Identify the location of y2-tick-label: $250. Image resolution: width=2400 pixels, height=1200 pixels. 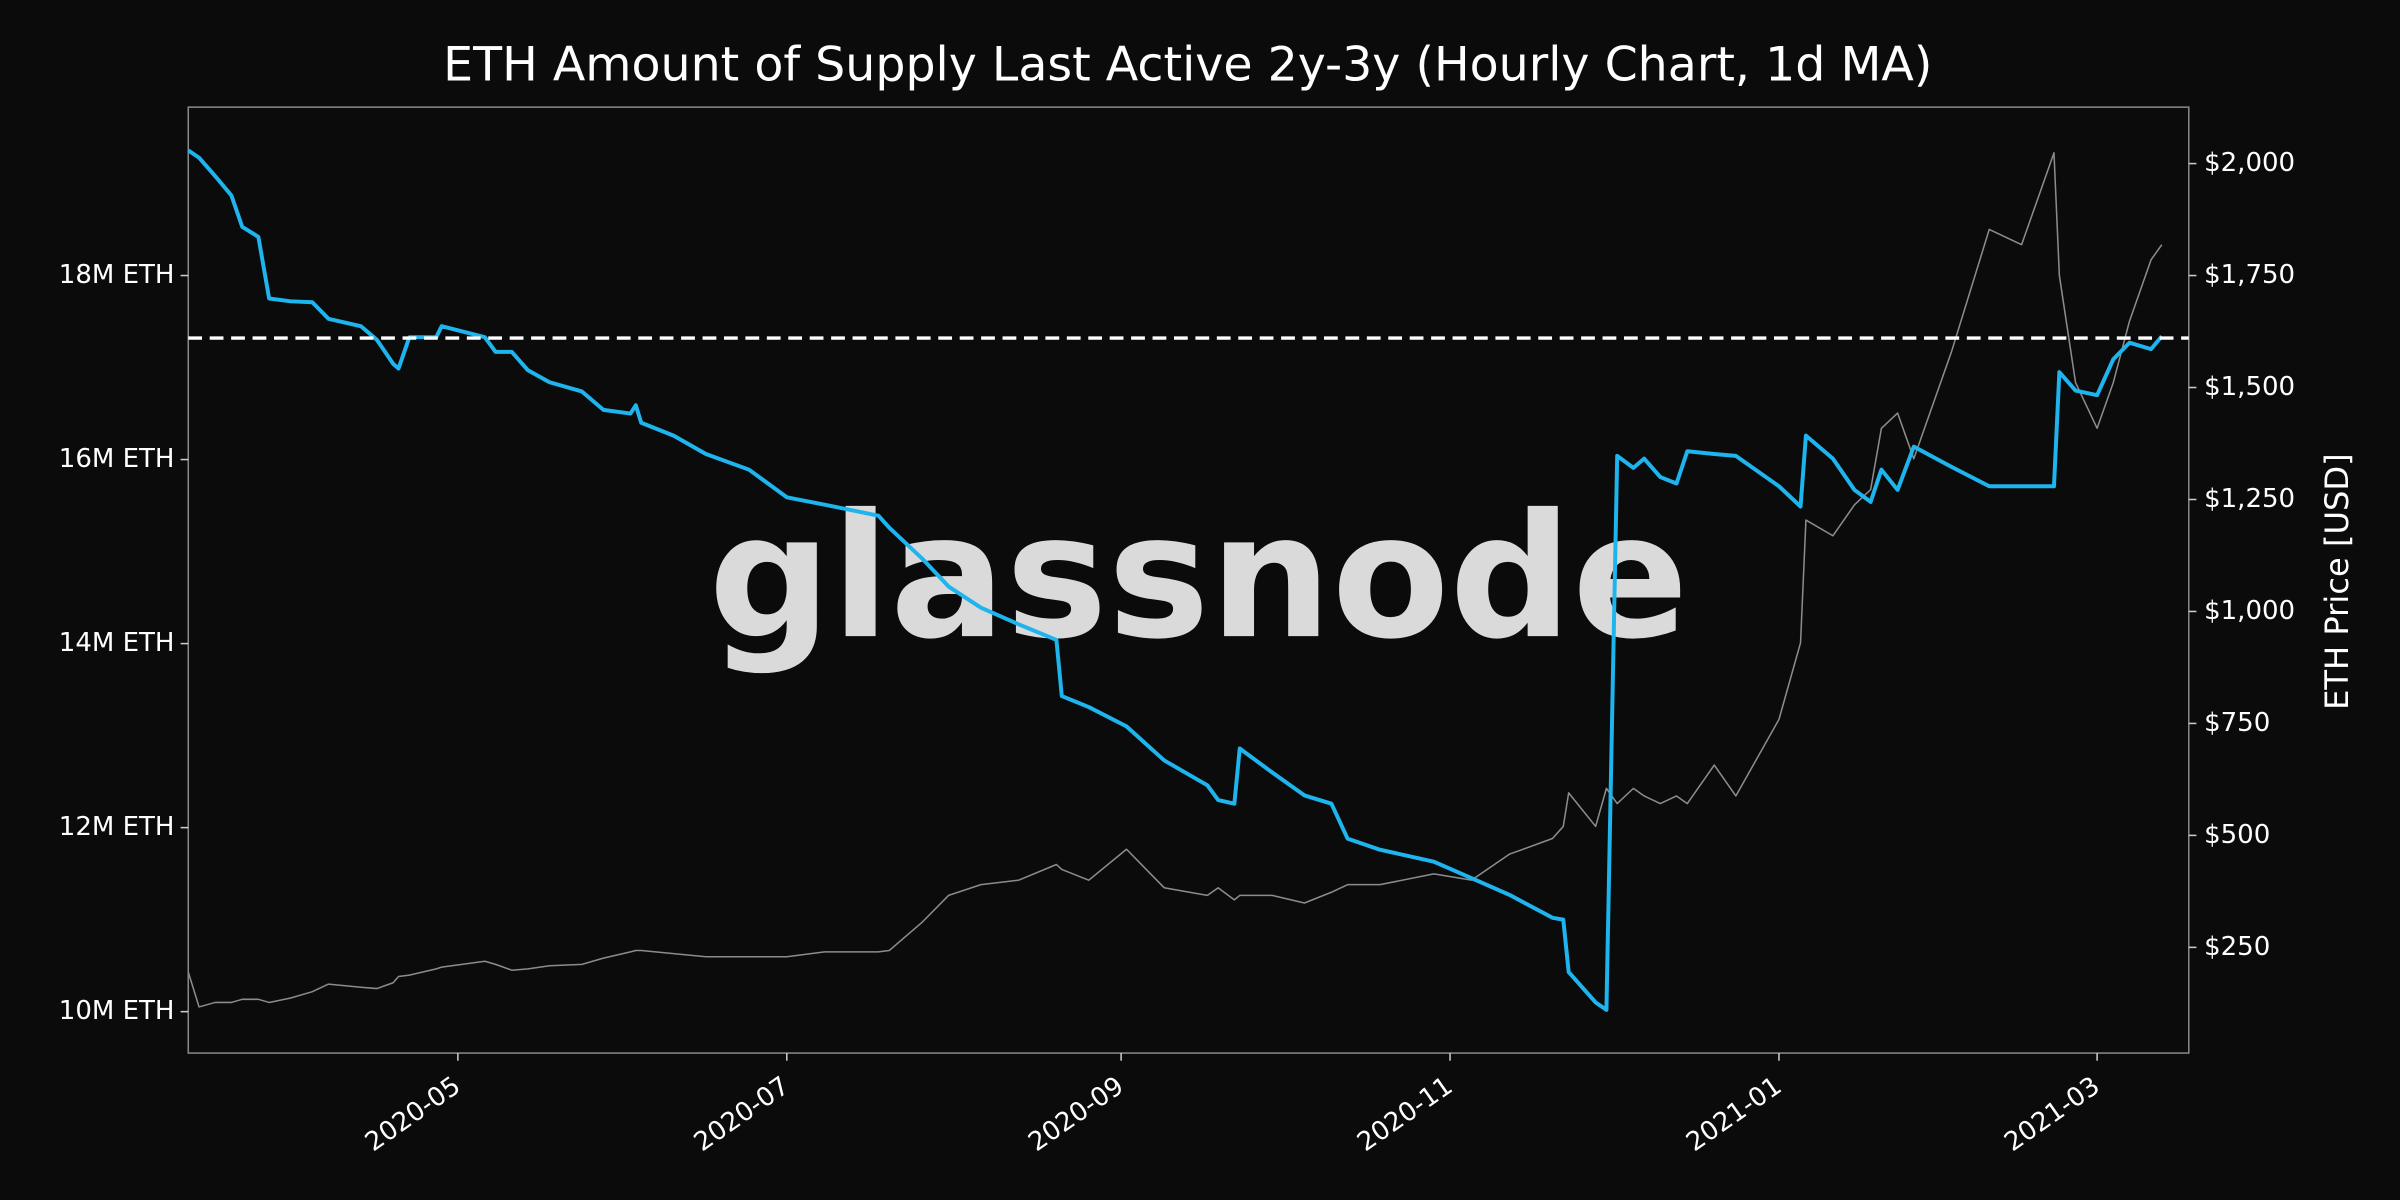
(2237, 947).